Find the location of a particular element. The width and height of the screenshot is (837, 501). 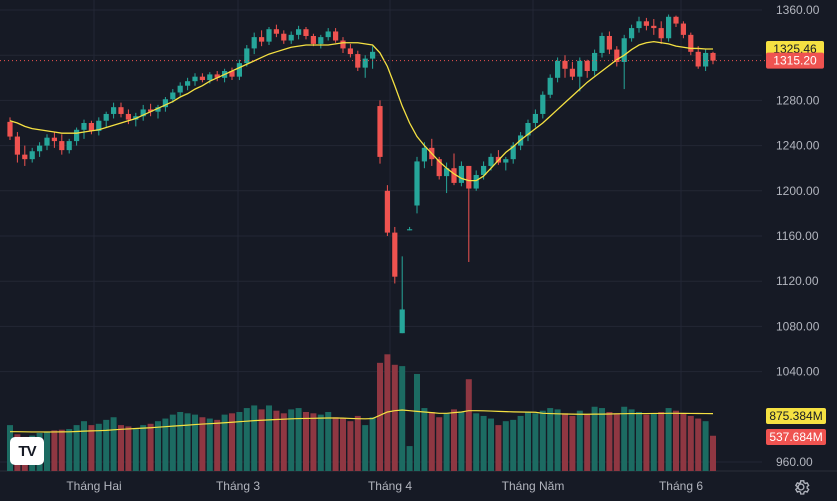

price-tick-label: 1200.00 is located at coordinates (798, 191).